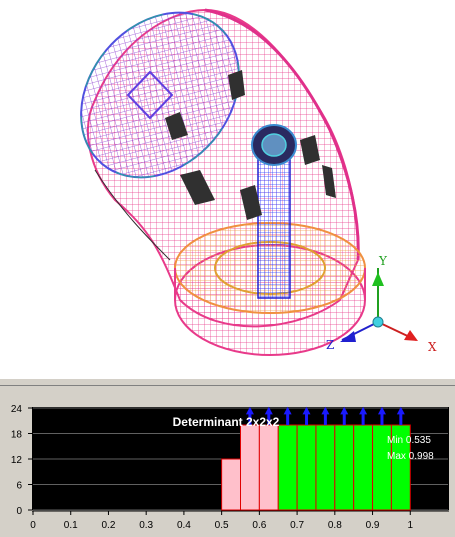 The image size is (455, 537). I want to click on x-tick-label: 0.6, so click(259, 525).